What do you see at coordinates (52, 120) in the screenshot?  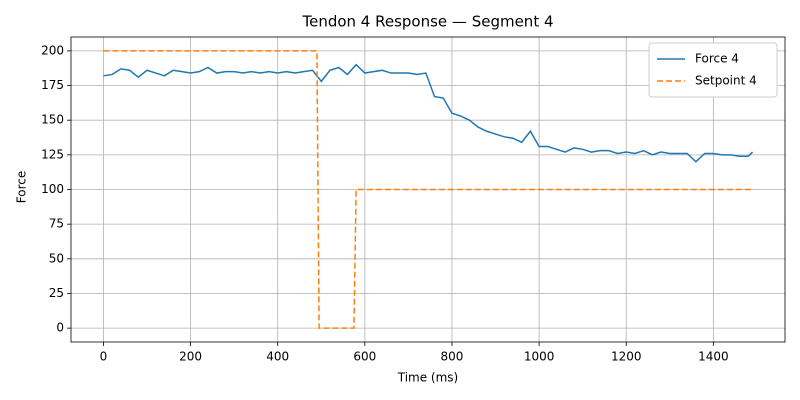 I see `y-tick-label: 150` at bounding box center [52, 120].